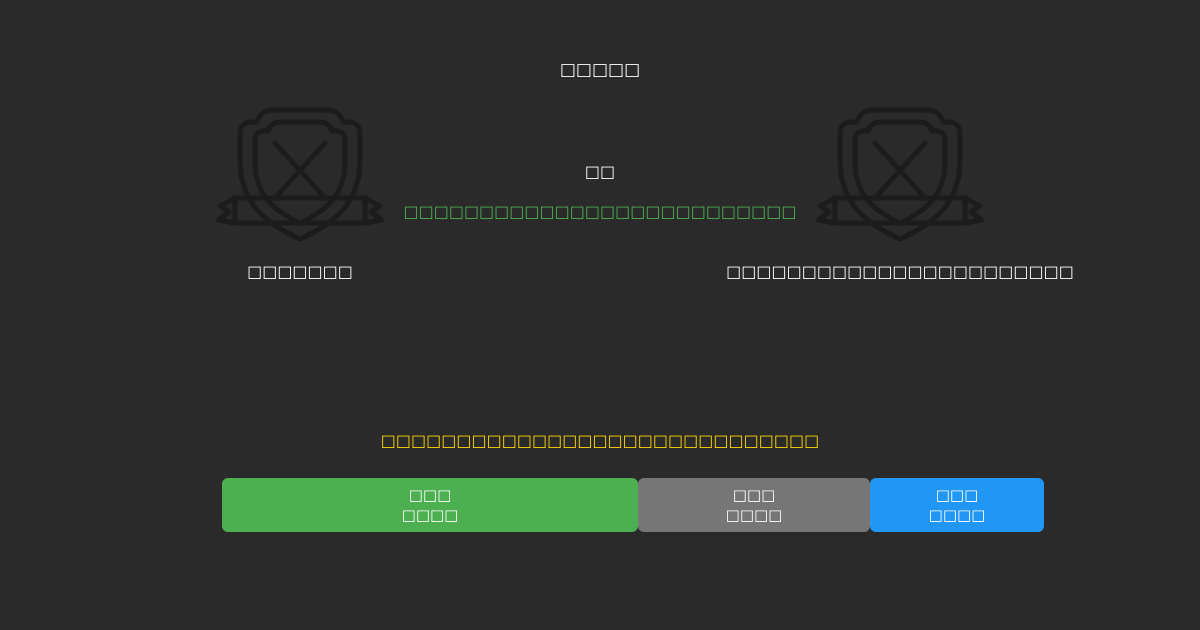 The image size is (1200, 630). What do you see at coordinates (600, 70) in the screenshot?
I see `page-title: □□□□□` at bounding box center [600, 70].